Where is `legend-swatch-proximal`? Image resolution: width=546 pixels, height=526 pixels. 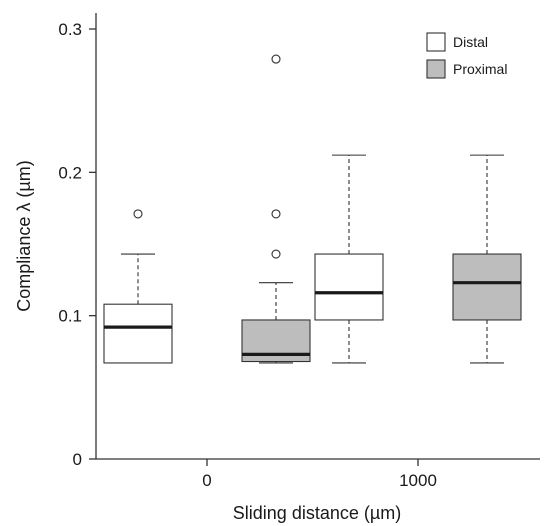 legend-swatch-proximal is located at coordinates (436, 69).